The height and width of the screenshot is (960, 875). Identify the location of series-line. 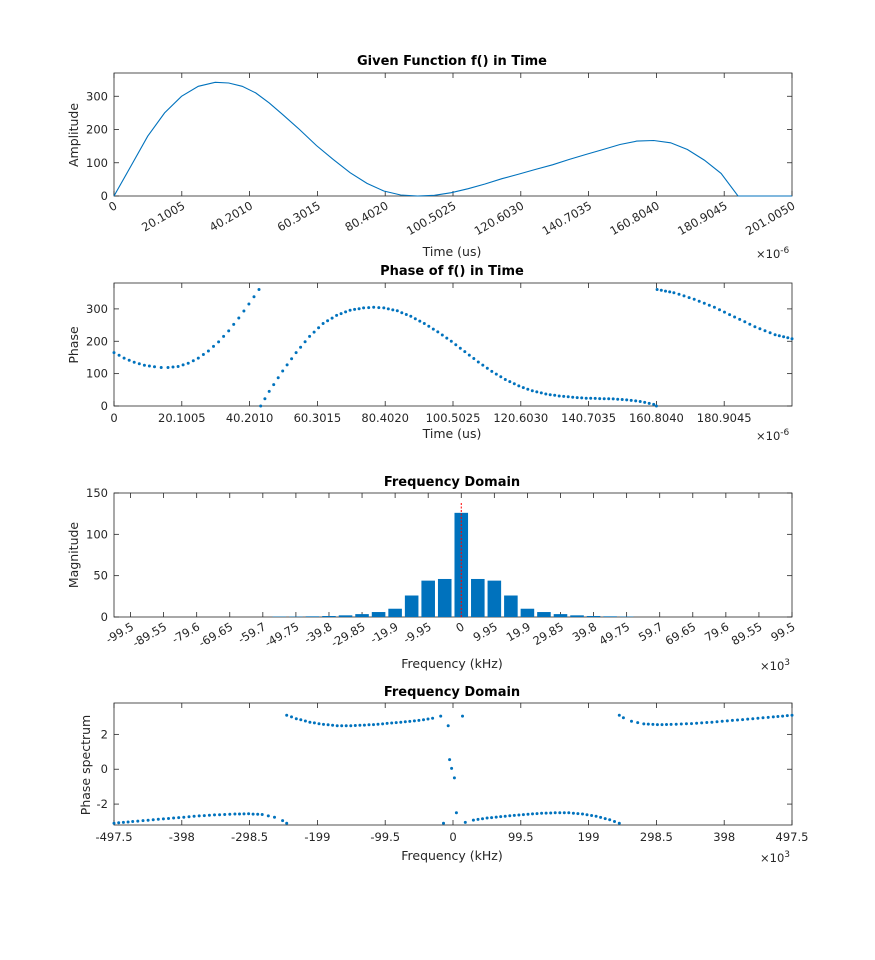
(452, 139).